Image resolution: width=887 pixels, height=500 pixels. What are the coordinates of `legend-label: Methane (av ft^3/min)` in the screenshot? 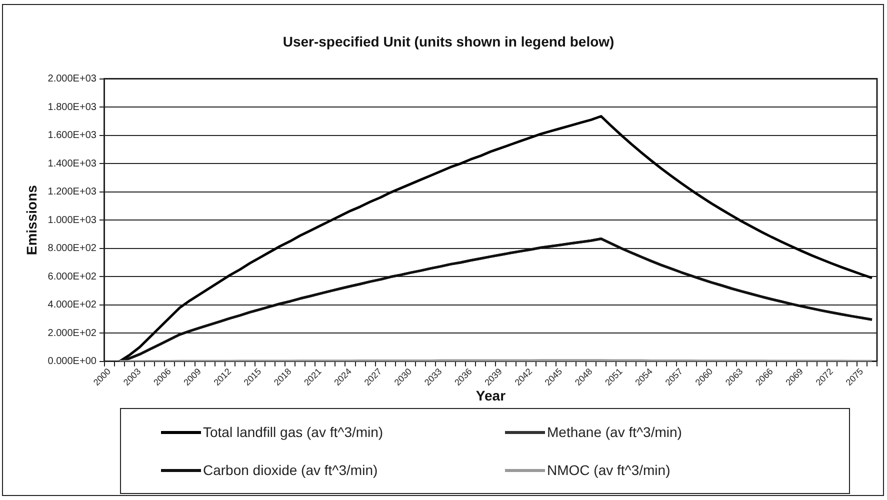 It's located at (614, 432).